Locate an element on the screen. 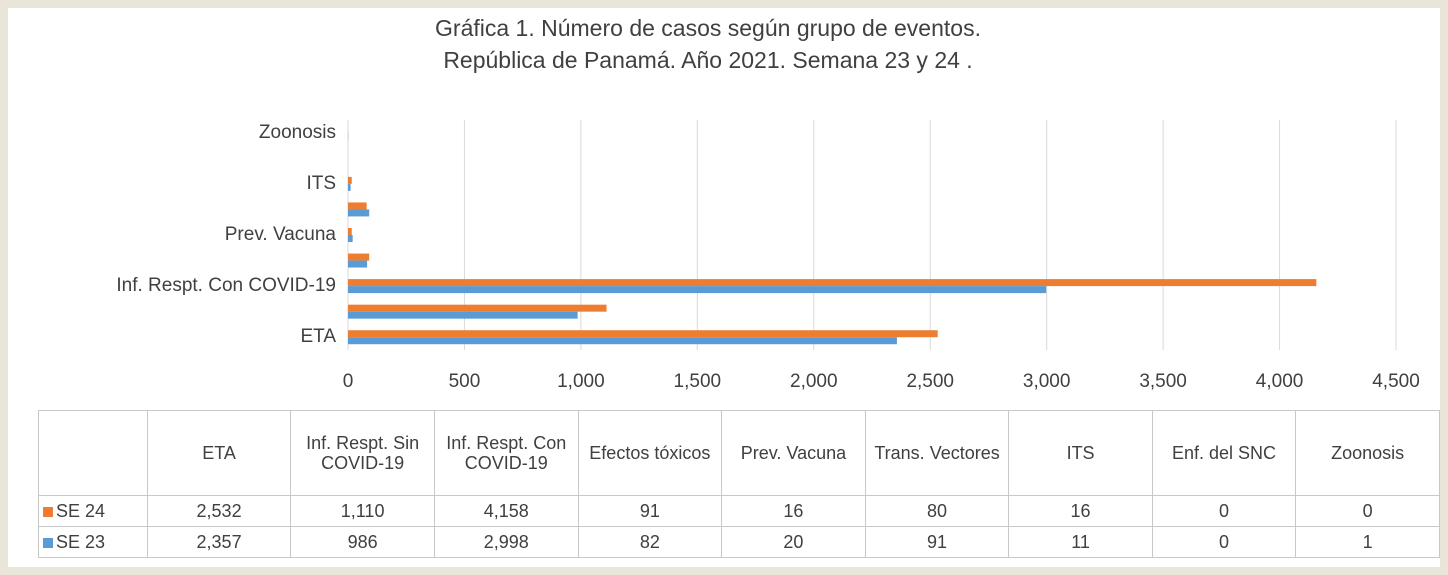 The width and height of the screenshot is (1448, 575). x-tick-label: 2,000 is located at coordinates (814, 381).